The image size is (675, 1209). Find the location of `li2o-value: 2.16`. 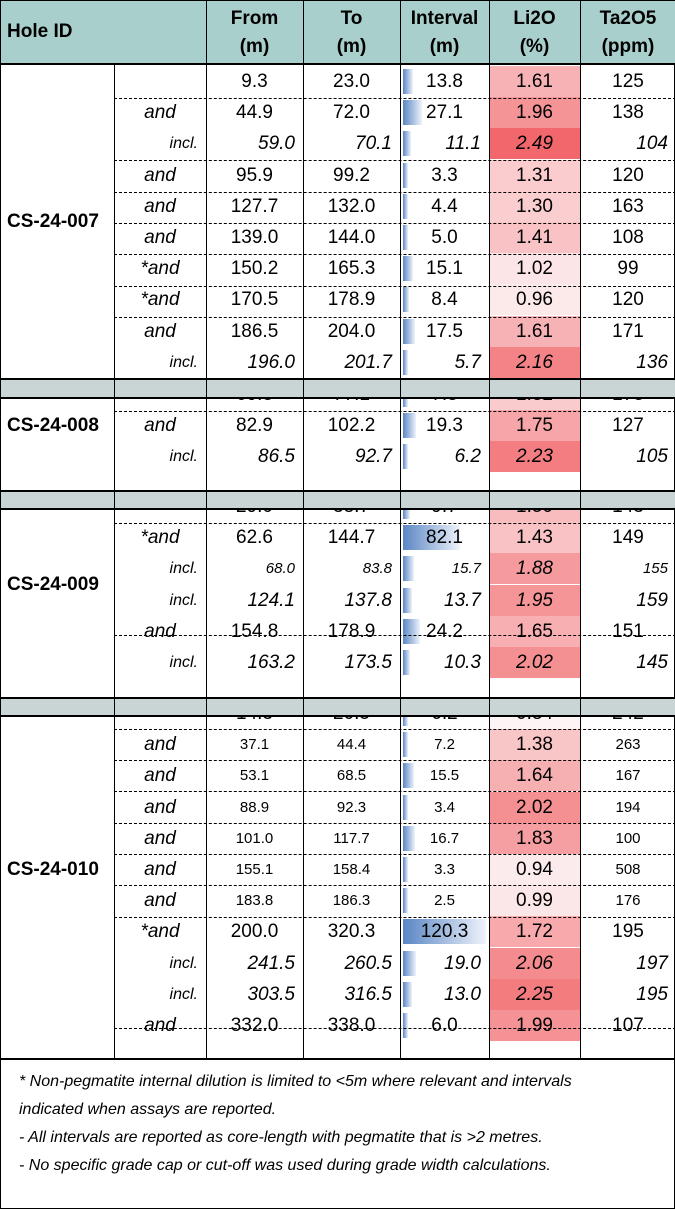

li2o-value: 2.16 is located at coordinates (534, 362).